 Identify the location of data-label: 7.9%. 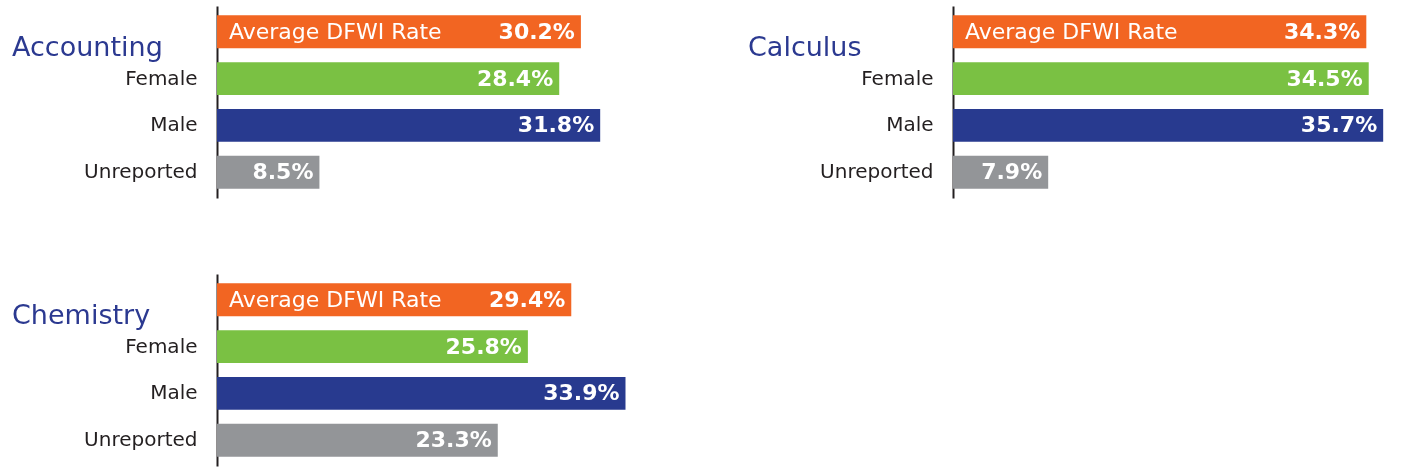
(1012, 172).